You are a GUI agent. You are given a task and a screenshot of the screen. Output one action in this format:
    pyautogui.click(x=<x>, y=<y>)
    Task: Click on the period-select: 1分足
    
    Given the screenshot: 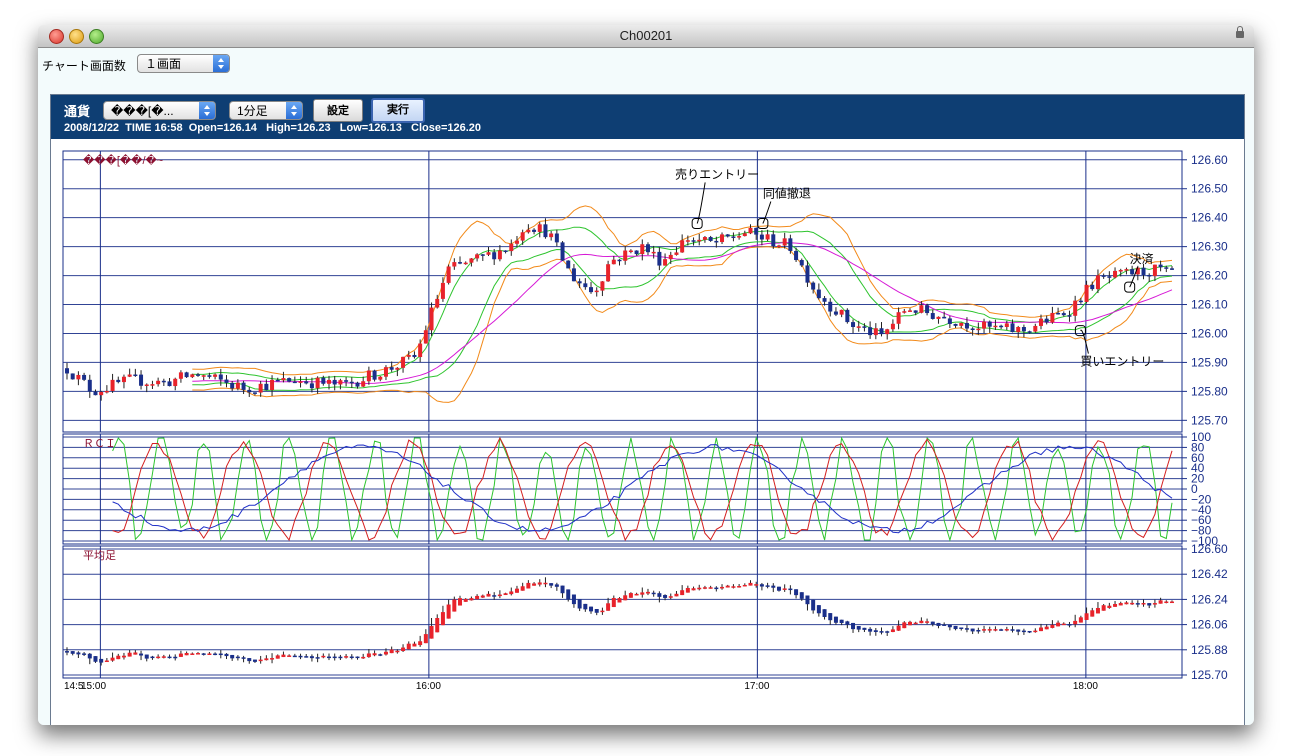 What is the action you would take?
    pyautogui.click(x=266, y=110)
    